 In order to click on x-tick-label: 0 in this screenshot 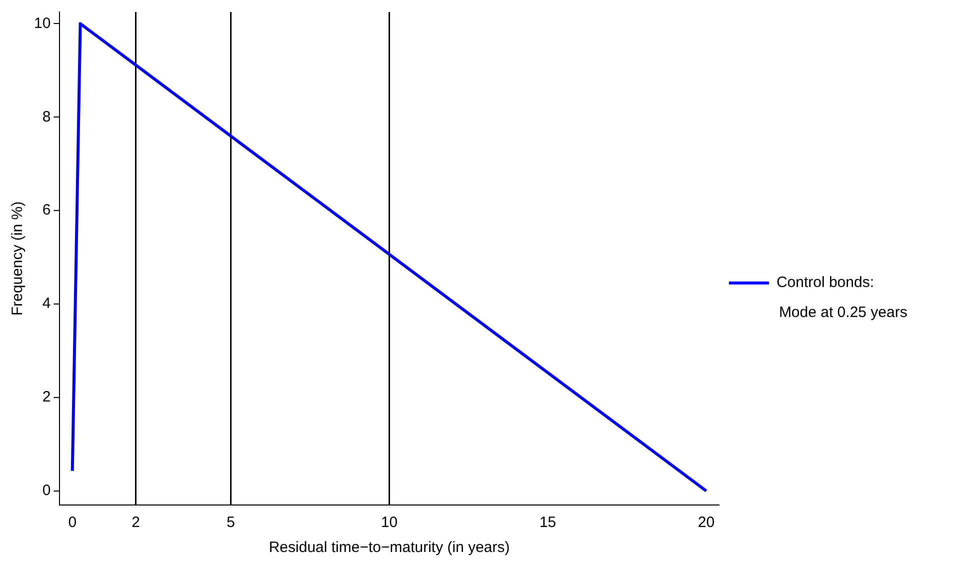, I will do `click(72, 523)`.